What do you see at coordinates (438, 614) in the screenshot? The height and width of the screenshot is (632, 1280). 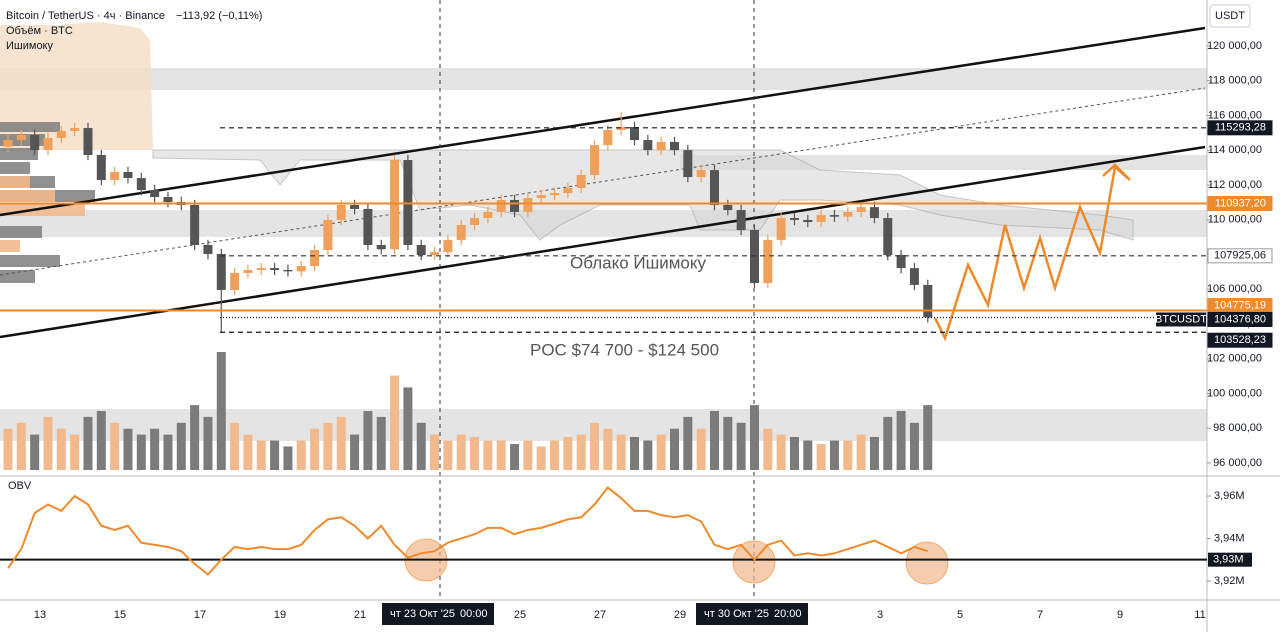 I see `crosshair-tag` at bounding box center [438, 614].